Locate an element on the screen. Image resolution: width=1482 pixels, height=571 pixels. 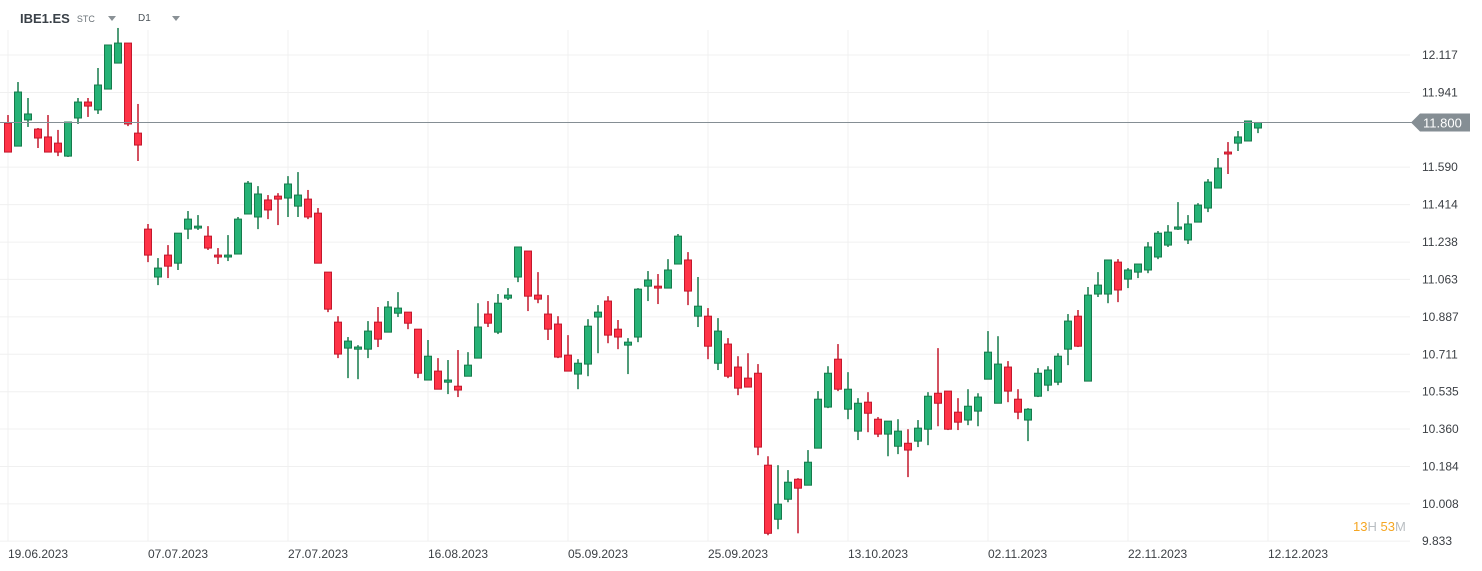
price-tick-label: 11.238 is located at coordinates (1440, 242).